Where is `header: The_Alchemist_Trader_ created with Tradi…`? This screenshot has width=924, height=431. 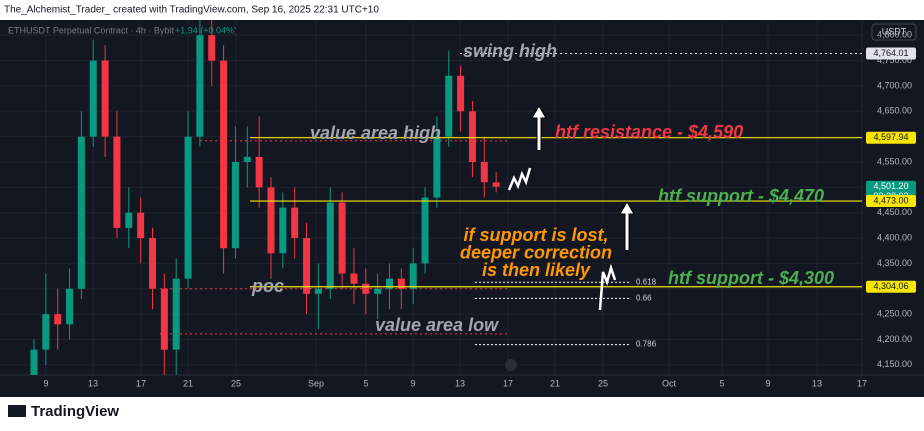
header: The_Alchemist_Trader_ created with Tradi… is located at coordinates (191, 10).